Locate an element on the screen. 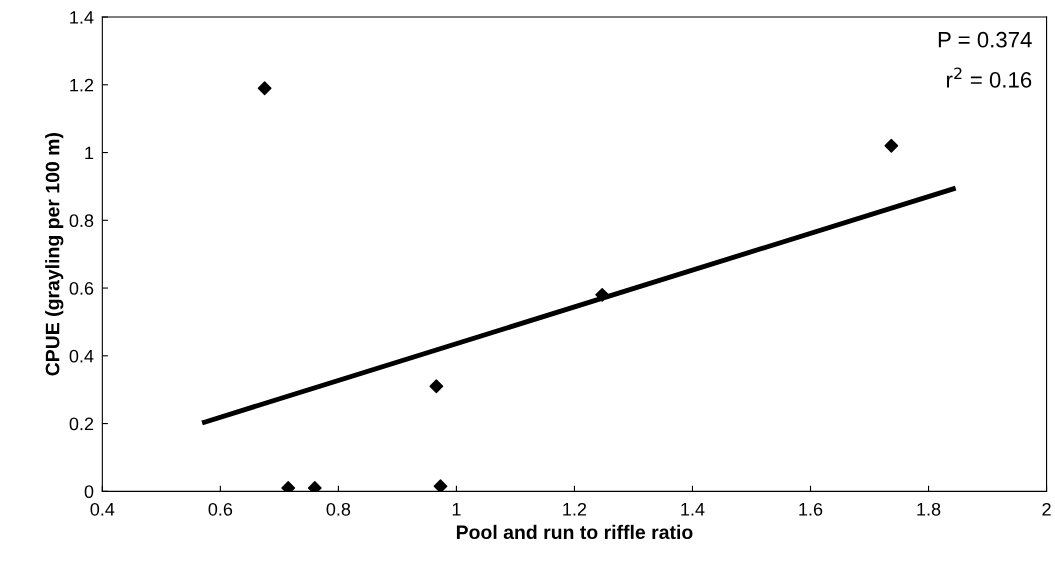 This screenshot has width=1055, height=568. annotation: P = 0.374 is located at coordinates (985, 39).